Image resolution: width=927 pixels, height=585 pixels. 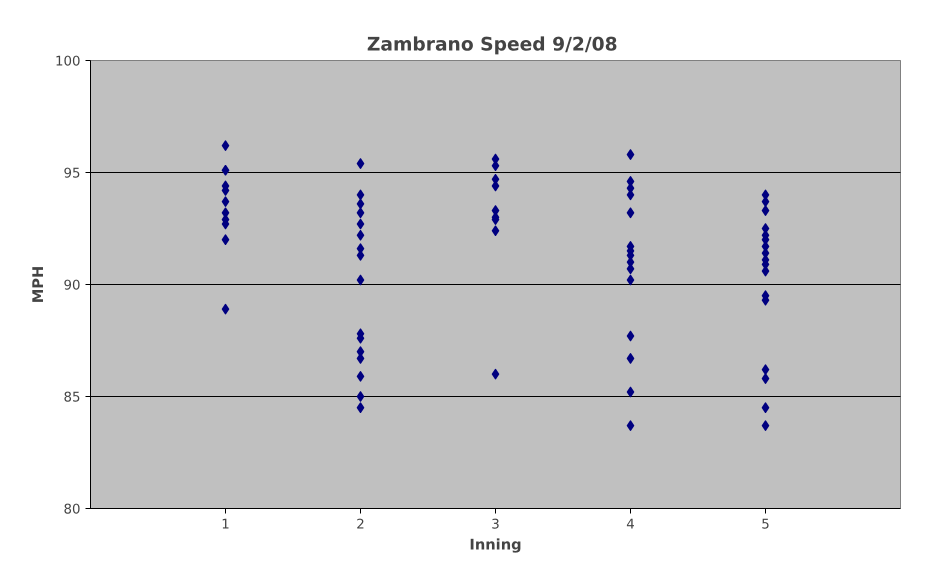 What do you see at coordinates (495, 525) in the screenshot?
I see `x-tick-label: 3` at bounding box center [495, 525].